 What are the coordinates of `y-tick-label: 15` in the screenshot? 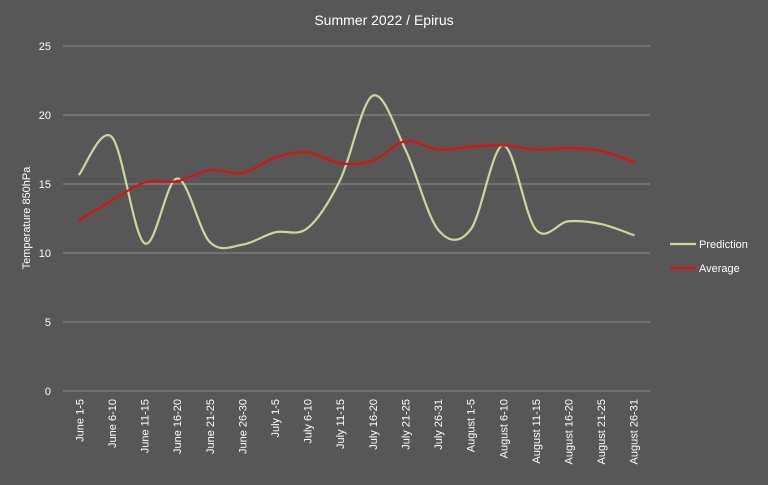 It's located at (45, 185).